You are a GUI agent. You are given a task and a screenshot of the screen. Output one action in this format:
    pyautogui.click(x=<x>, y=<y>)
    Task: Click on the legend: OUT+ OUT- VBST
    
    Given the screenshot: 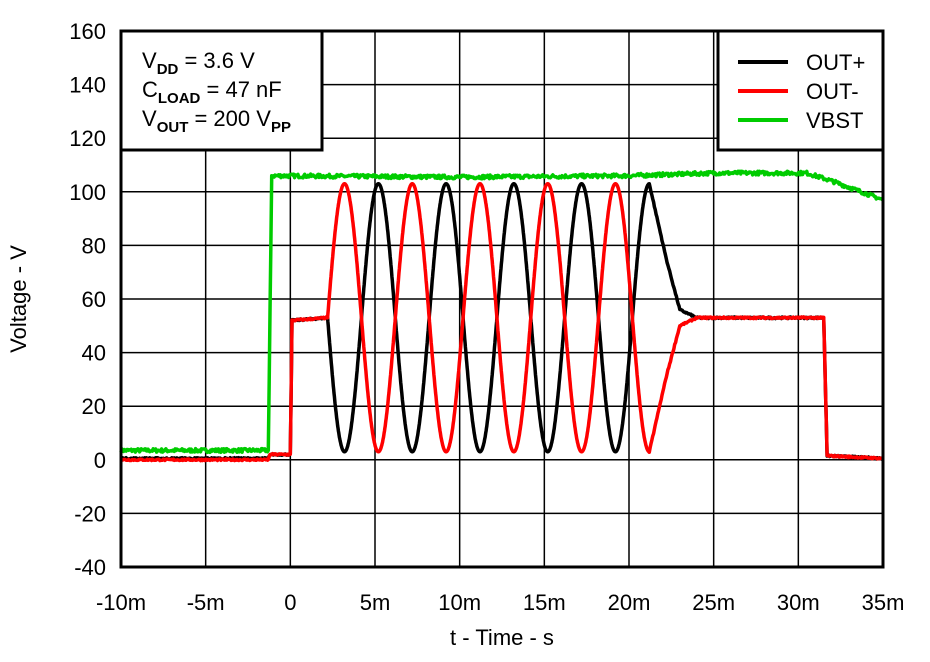 What is the action you would take?
    pyautogui.click(x=800, y=90)
    